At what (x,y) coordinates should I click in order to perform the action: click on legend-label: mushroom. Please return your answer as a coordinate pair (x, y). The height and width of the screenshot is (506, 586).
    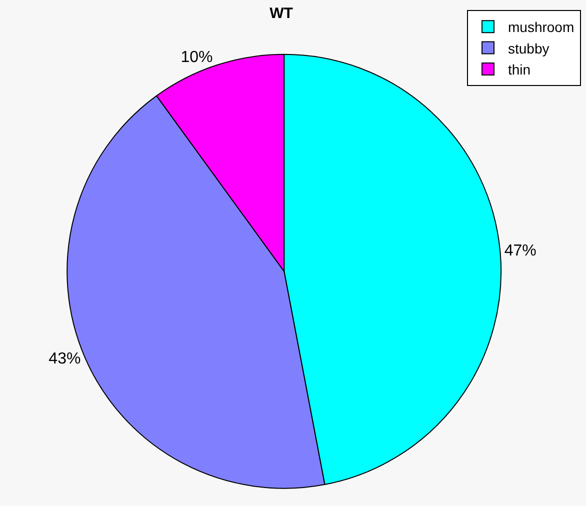
    Looking at the image, I should click on (541, 27).